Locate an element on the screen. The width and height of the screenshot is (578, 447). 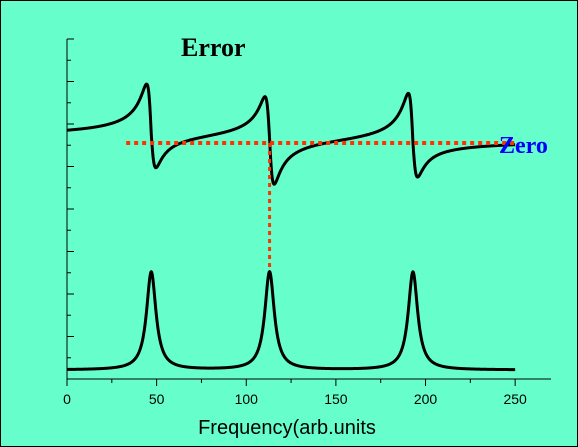
x-tick-label: 100 is located at coordinates (247, 399).